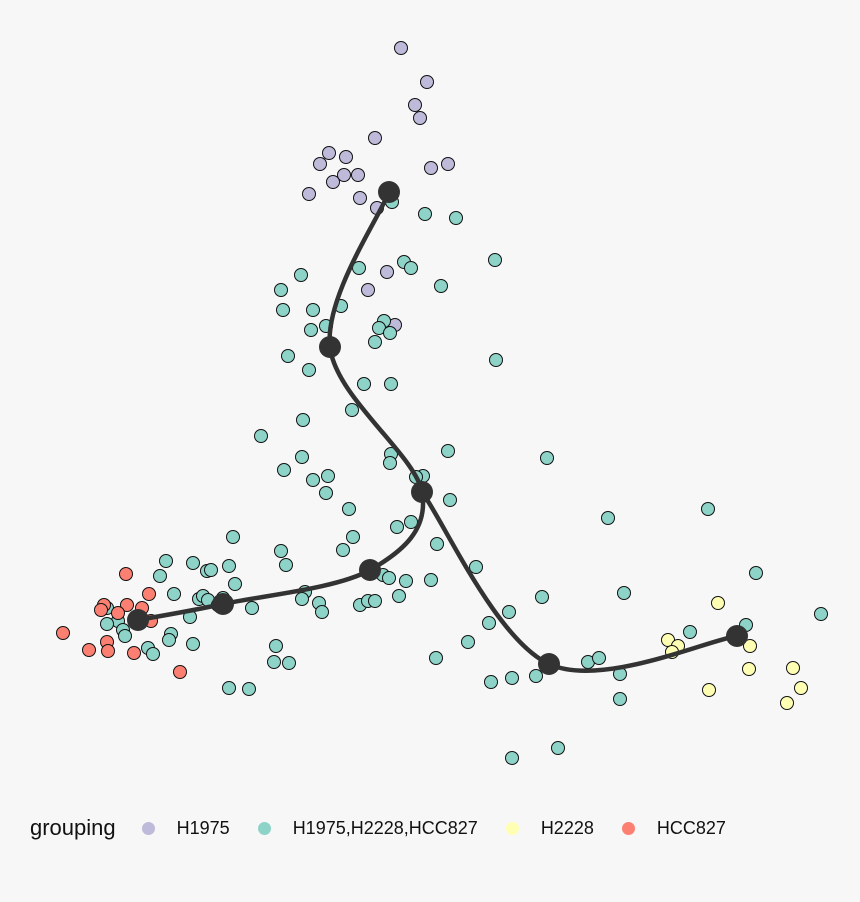  I want to click on legend-title: grouping, so click(73, 827).